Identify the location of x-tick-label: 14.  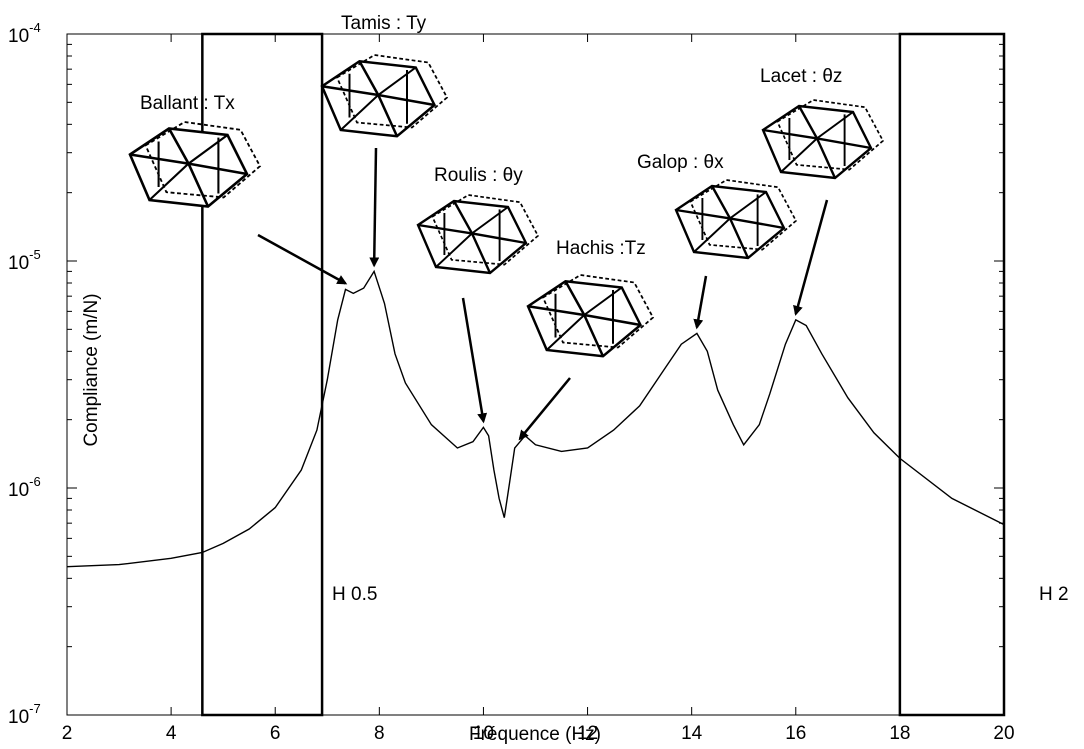
(692, 733).